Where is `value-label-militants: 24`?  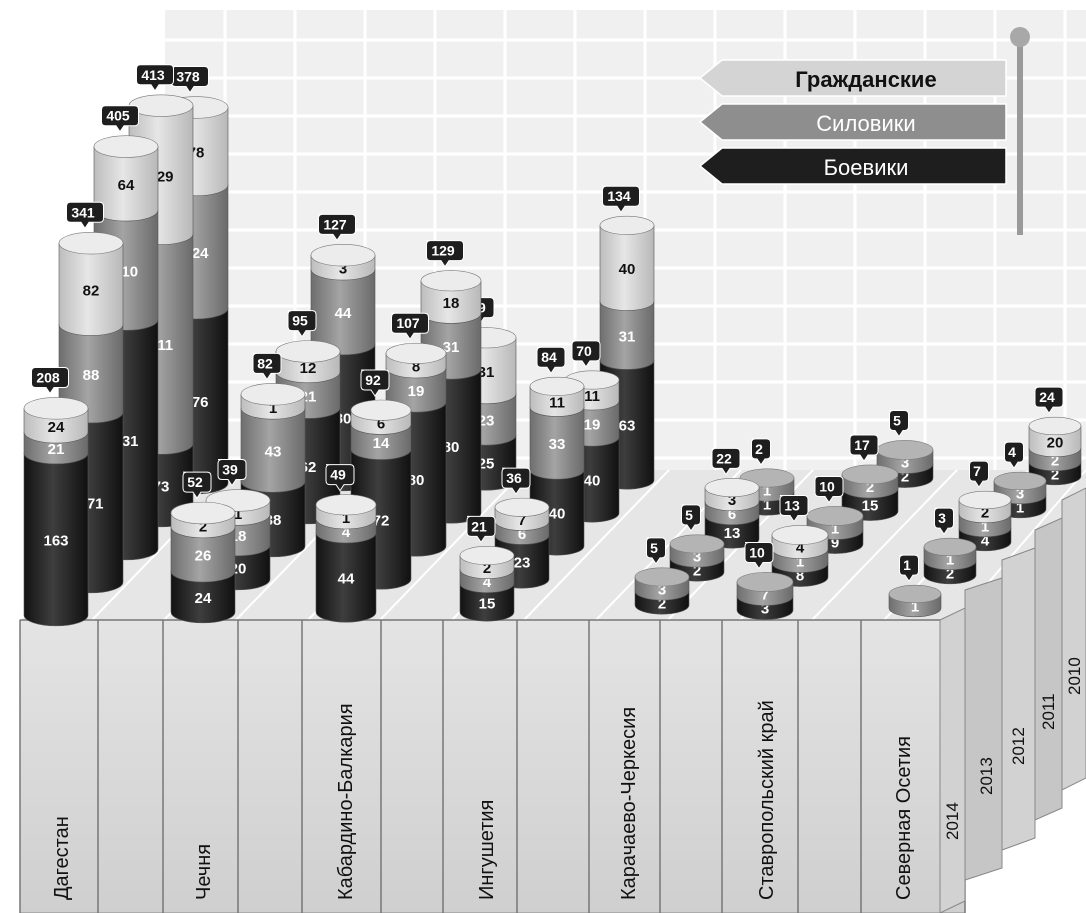
value-label-militants: 24 is located at coordinates (203, 598).